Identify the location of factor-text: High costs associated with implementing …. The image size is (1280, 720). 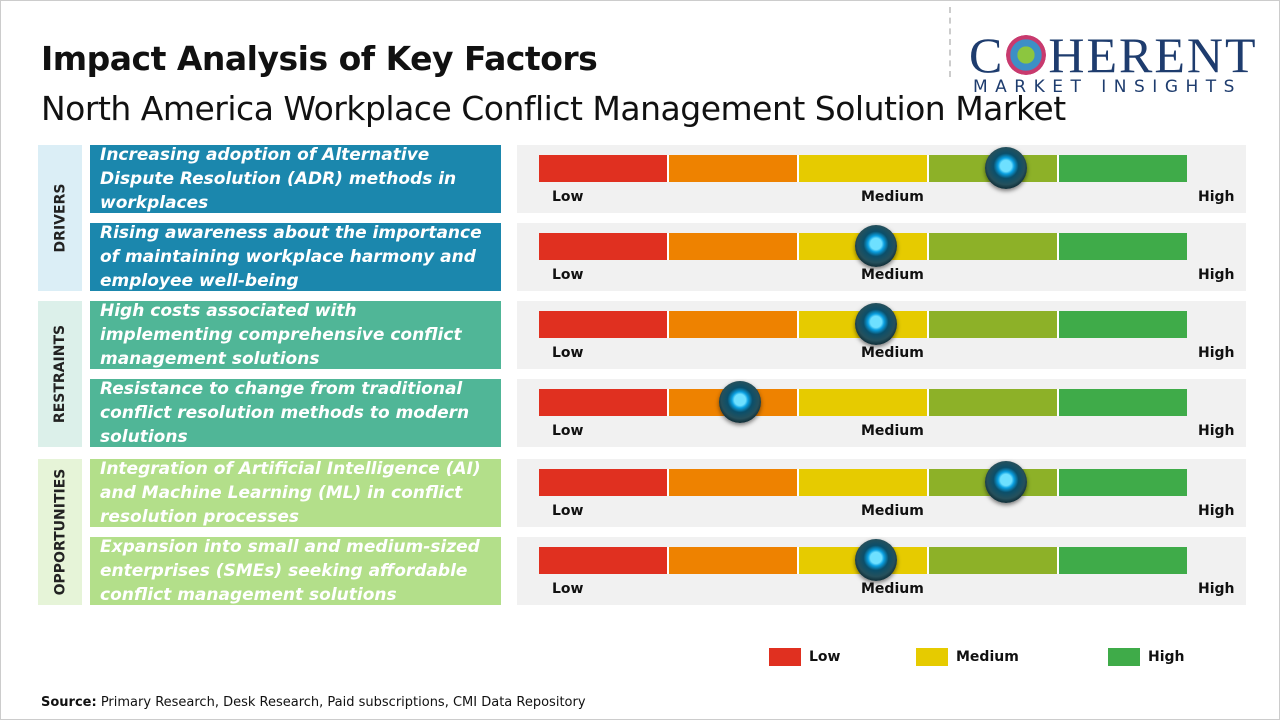
(295, 335).